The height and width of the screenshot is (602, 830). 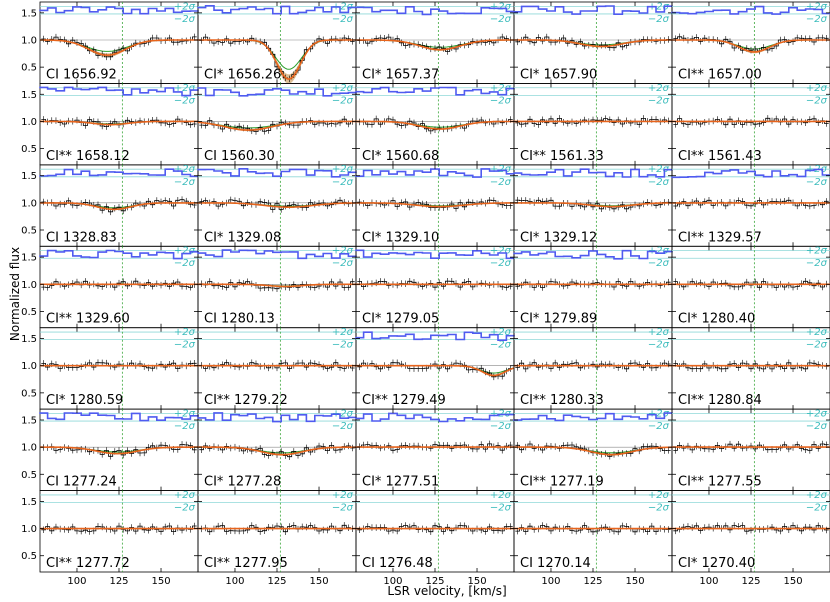 What do you see at coordinates (558, 319) in the screenshot?
I see `transition-label: CI* 1279.89` at bounding box center [558, 319].